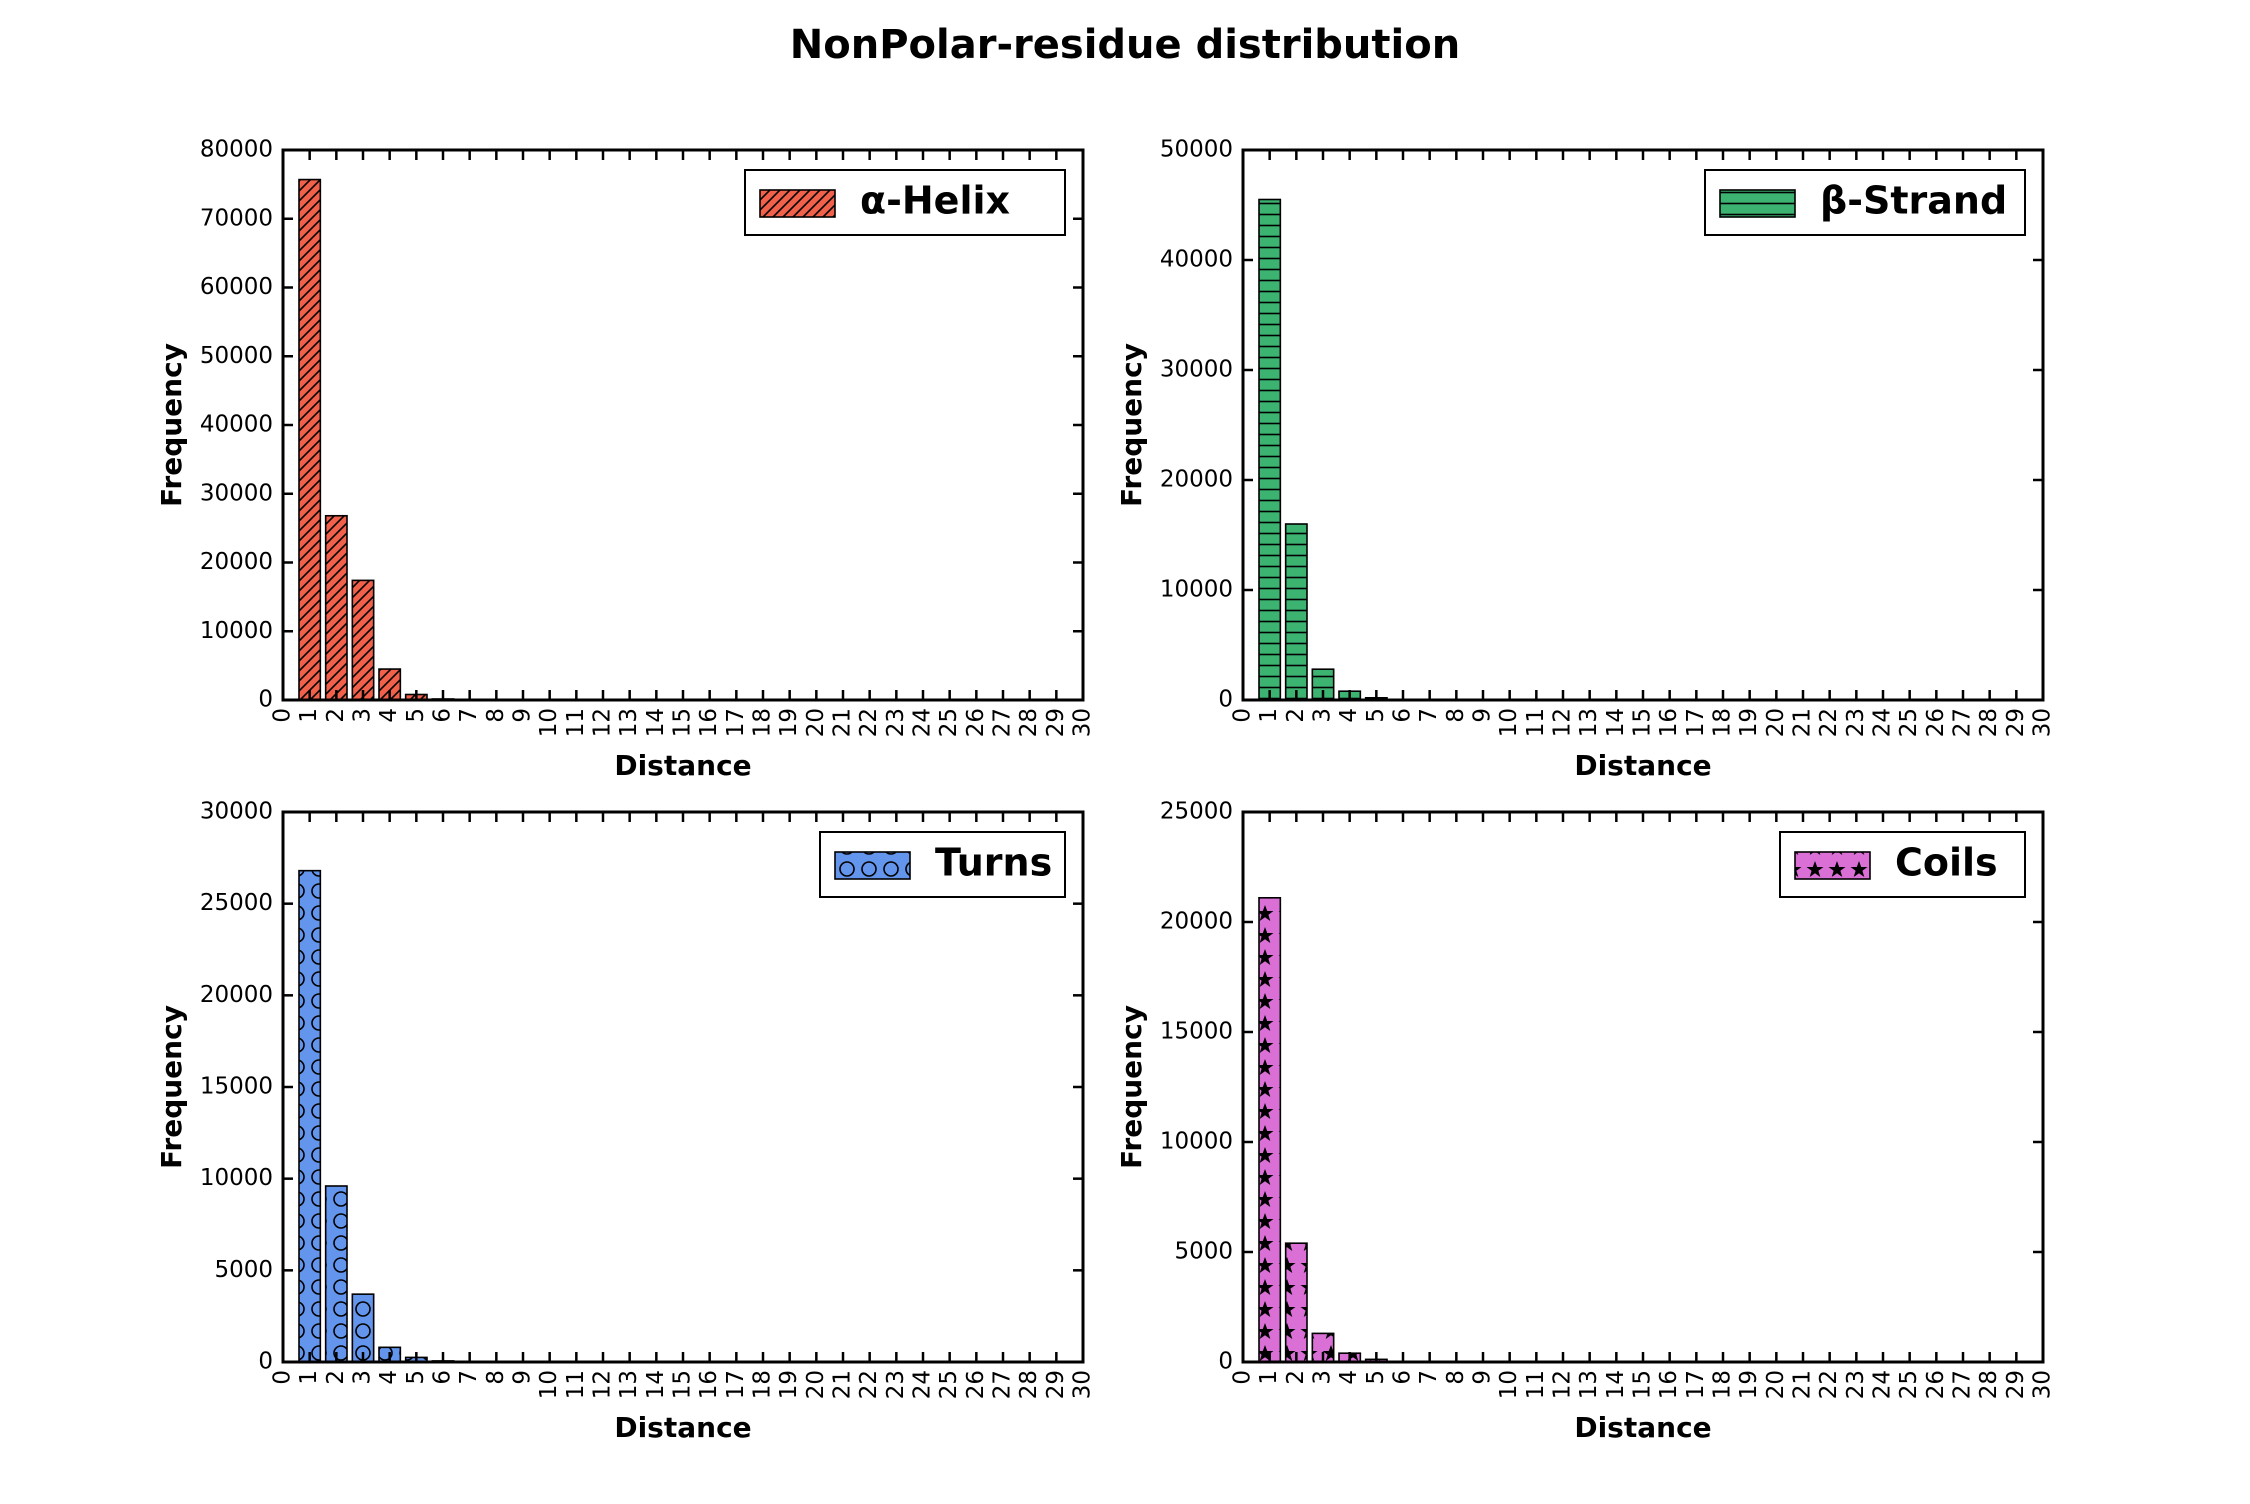 The width and height of the screenshot is (2250, 1504). What do you see at coordinates (935, 201) in the screenshot?
I see `legend-label: α-Helix` at bounding box center [935, 201].